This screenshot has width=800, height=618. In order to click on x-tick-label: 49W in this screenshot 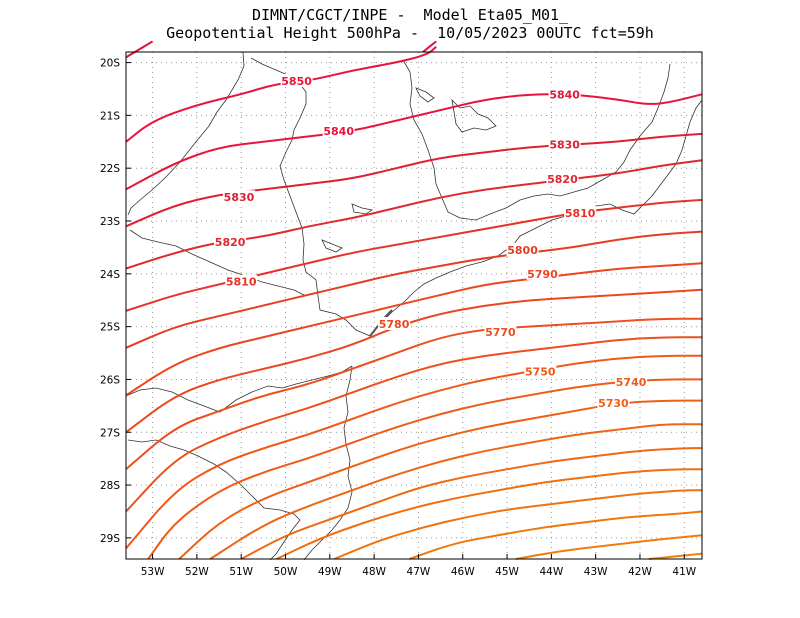, I will do `click(330, 572)`.